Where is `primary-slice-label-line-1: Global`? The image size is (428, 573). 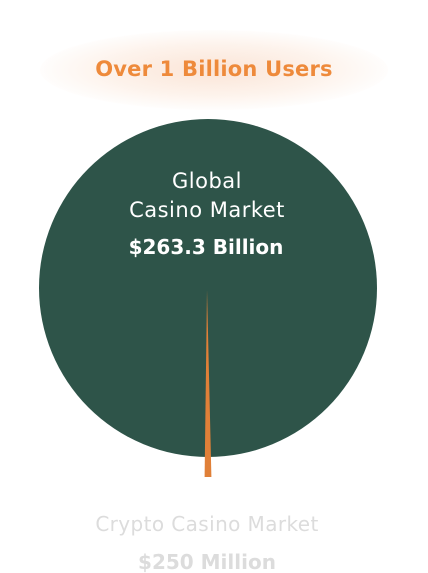
primary-slice-label-line-1: Global is located at coordinates (207, 181).